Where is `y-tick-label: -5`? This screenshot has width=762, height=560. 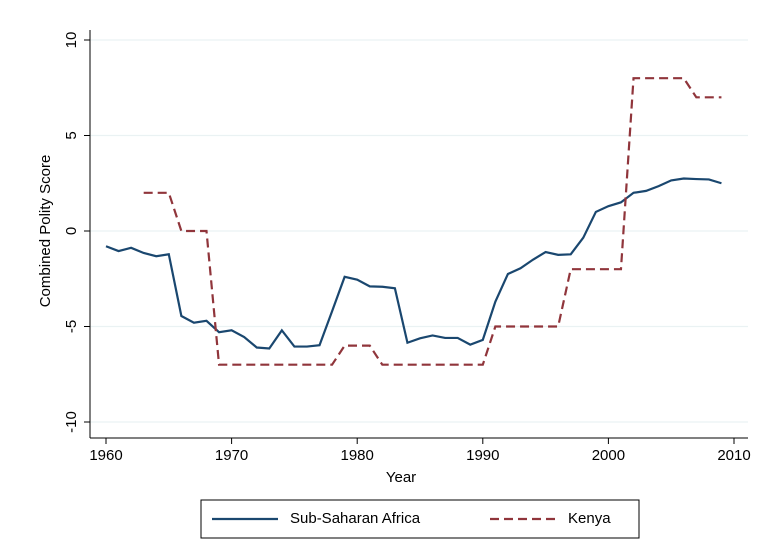 y-tick-label: -5 is located at coordinates (71, 326).